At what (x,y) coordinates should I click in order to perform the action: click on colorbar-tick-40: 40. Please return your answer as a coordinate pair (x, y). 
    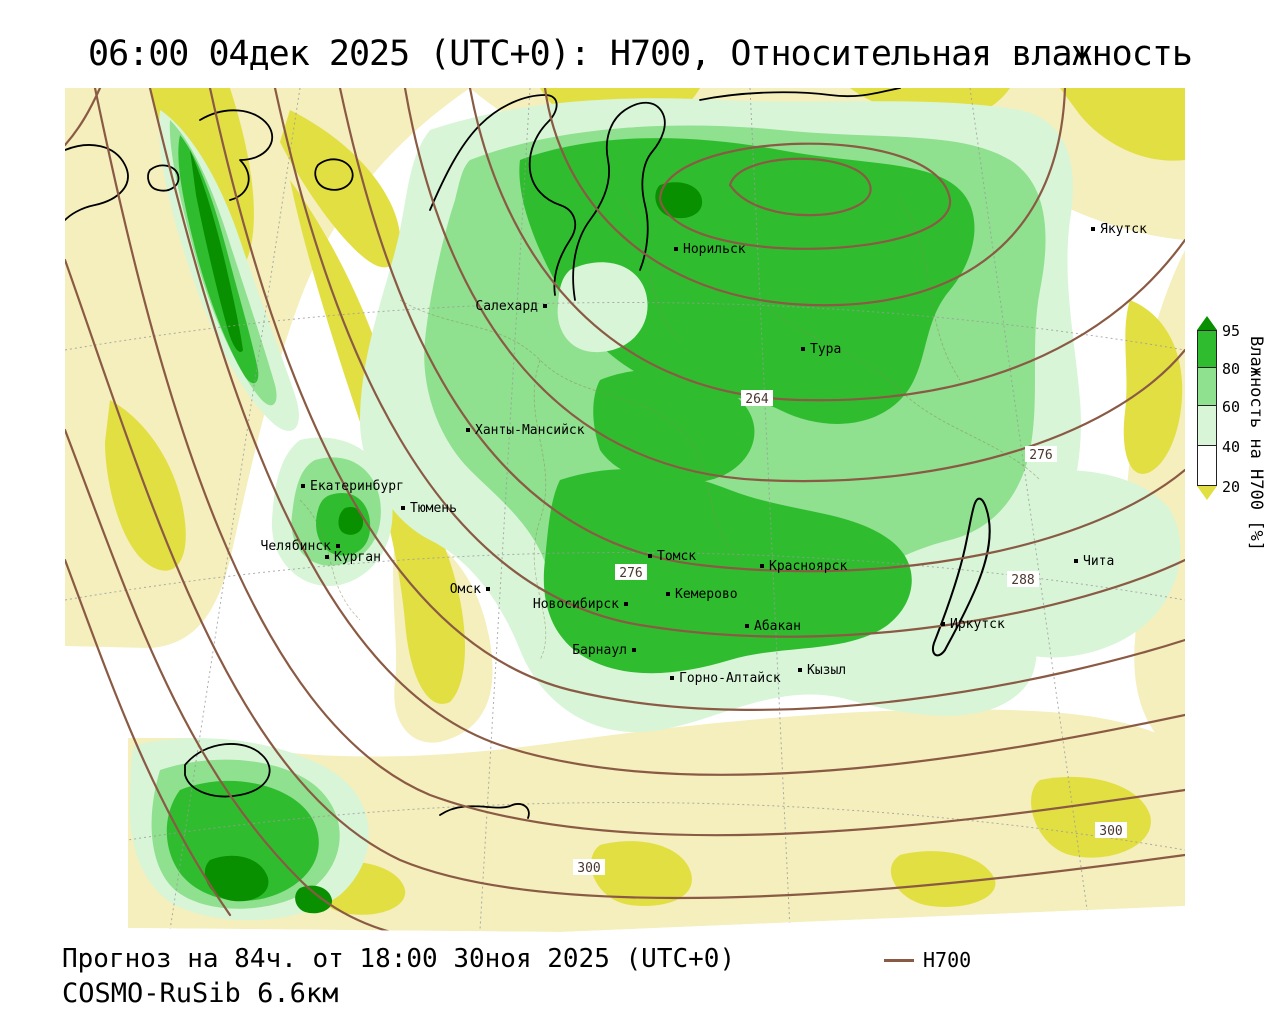
    Looking at the image, I should click on (1231, 447).